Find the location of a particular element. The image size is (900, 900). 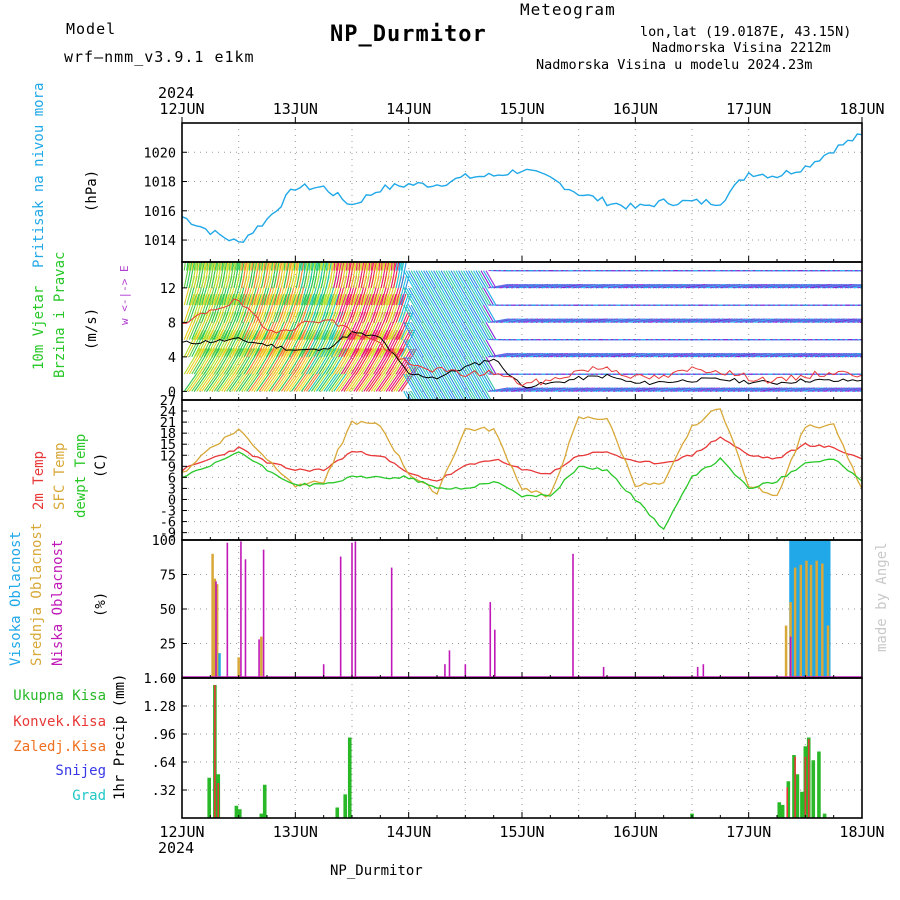

precip-bar is located at coordinates (215, 751).